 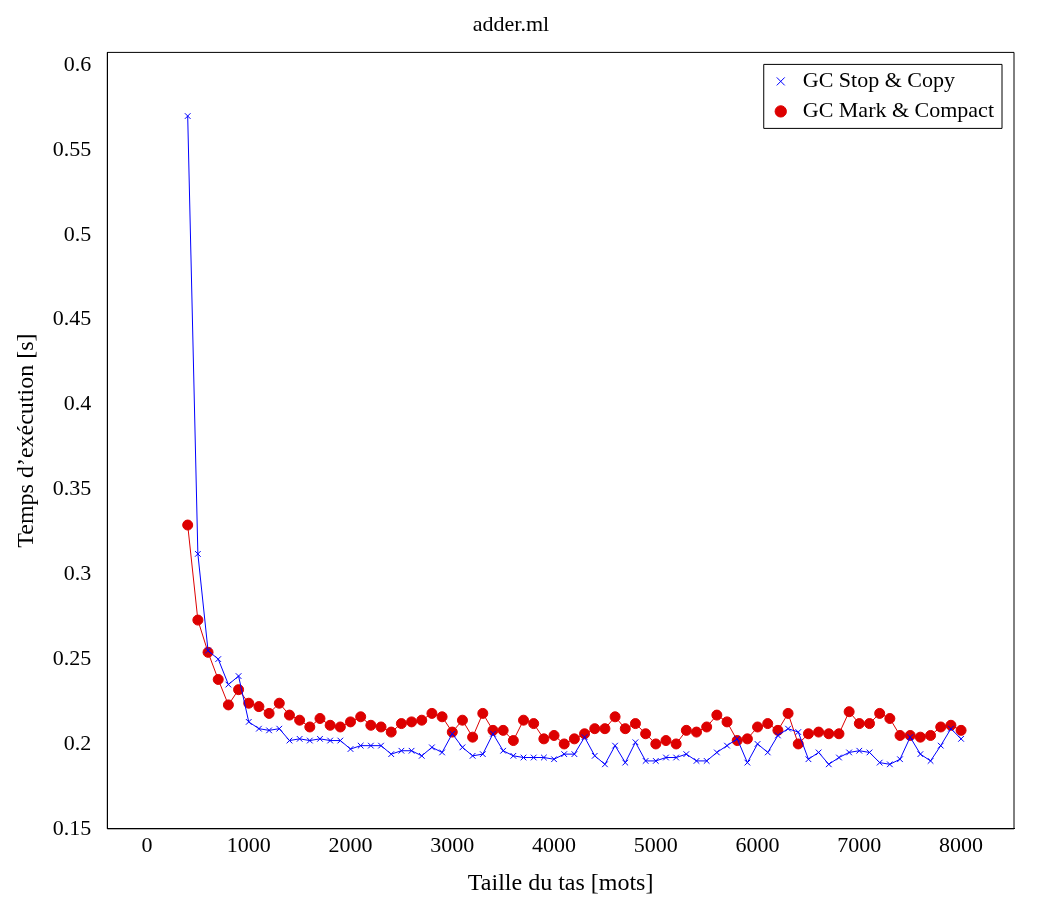 I want to click on x-tick-label: 5000, so click(x=655, y=844).